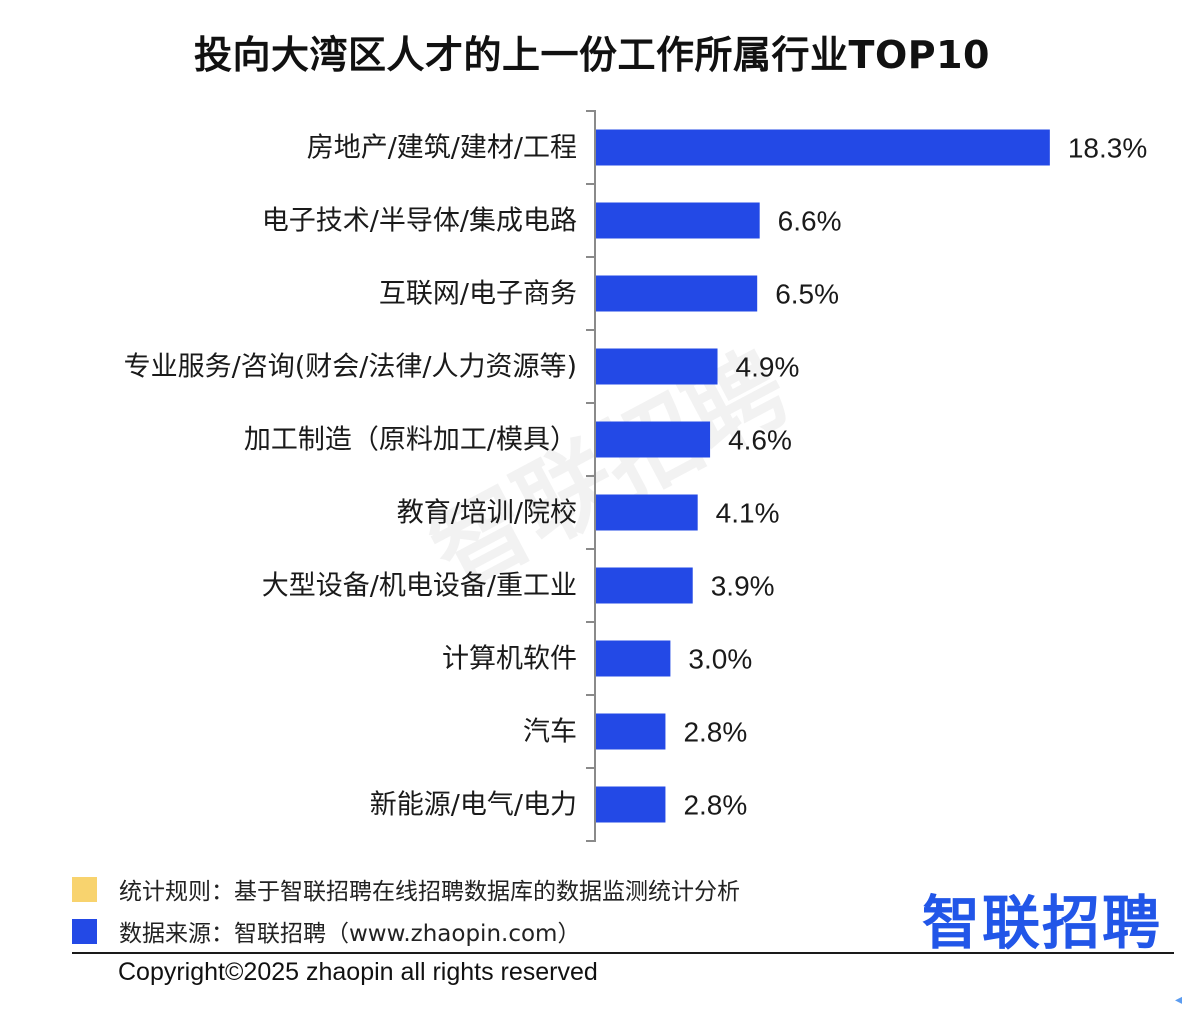 This screenshot has height=1018, width=1184. I want to click on footer-divider, so click(623, 953).